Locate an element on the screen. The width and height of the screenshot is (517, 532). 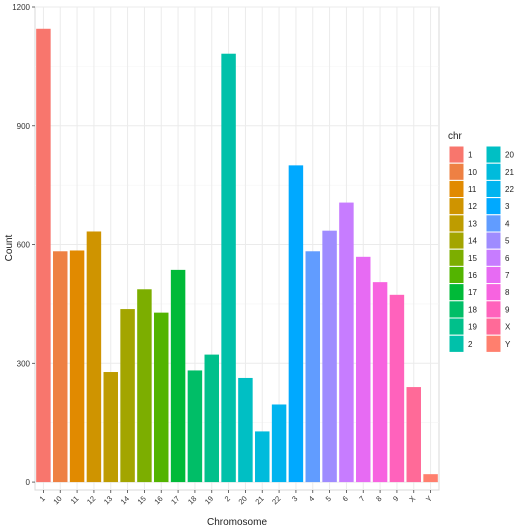
legend-label: 19 is located at coordinates (472, 327).